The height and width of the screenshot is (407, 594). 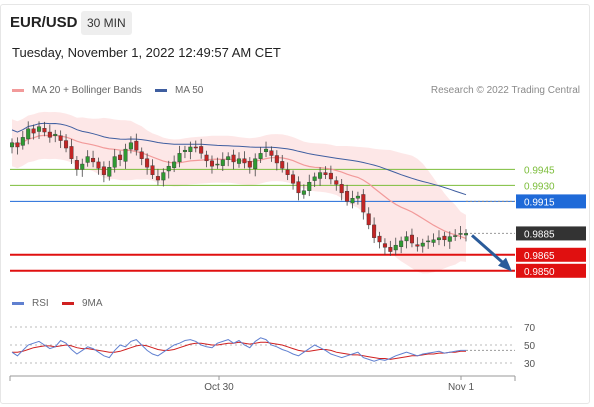 I want to click on level-0.9945: 0.9945, so click(x=282, y=170).